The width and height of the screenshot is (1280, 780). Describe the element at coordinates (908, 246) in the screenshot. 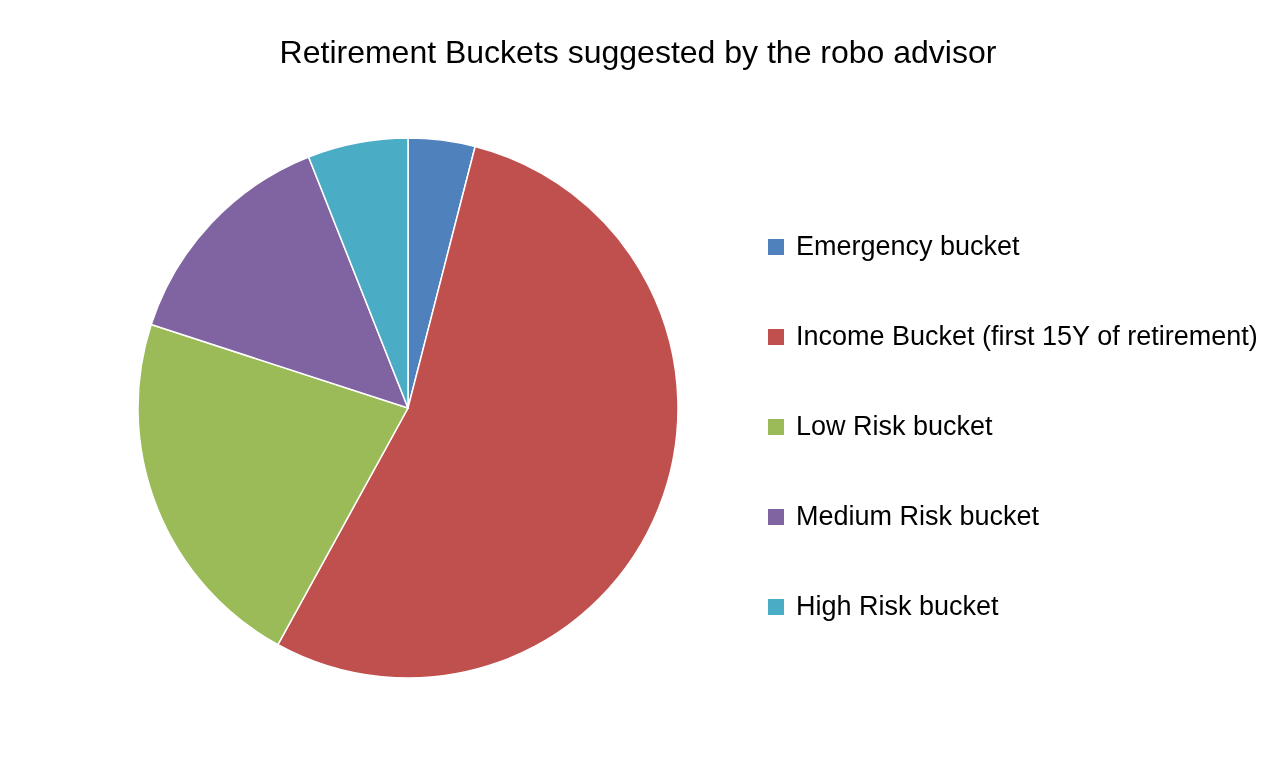

I see `legend-label: Emergency bucket` at that location.